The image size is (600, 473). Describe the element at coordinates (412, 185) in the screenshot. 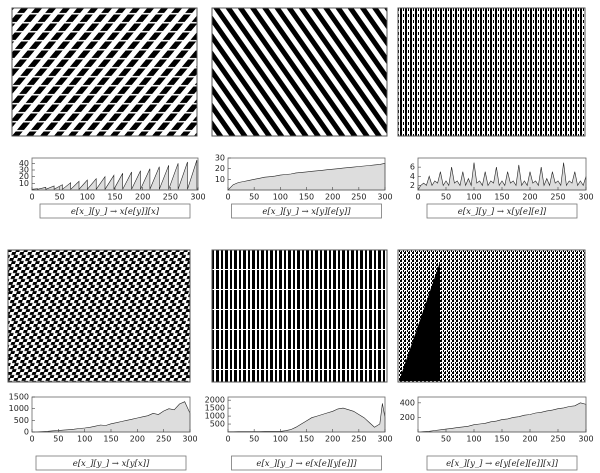

I see `y-tick-label: 2` at that location.